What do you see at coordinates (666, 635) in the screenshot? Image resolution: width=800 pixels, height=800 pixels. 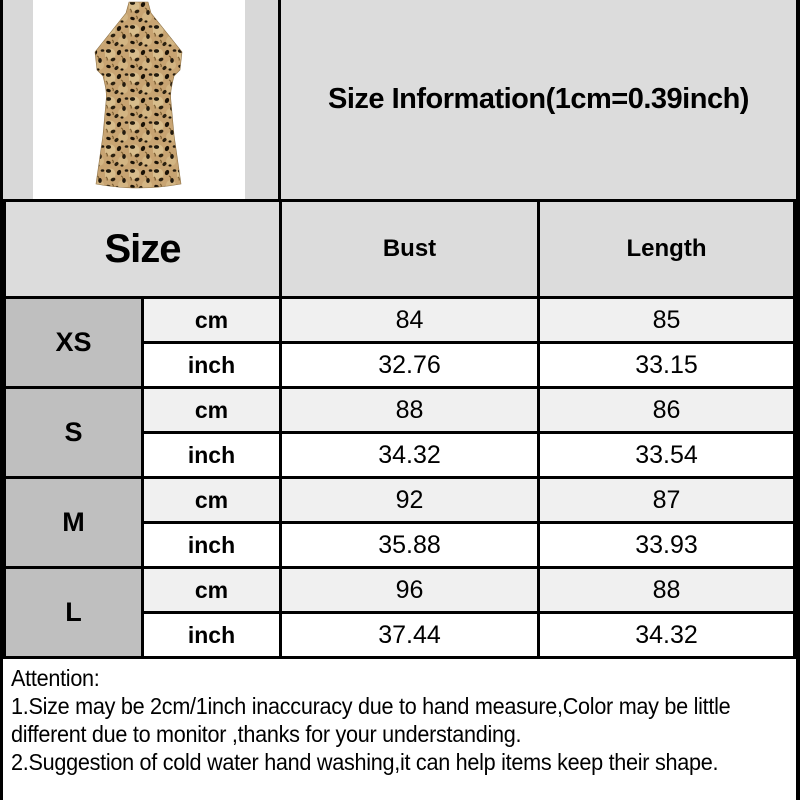 I see `length-value: 34.32` at bounding box center [666, 635].